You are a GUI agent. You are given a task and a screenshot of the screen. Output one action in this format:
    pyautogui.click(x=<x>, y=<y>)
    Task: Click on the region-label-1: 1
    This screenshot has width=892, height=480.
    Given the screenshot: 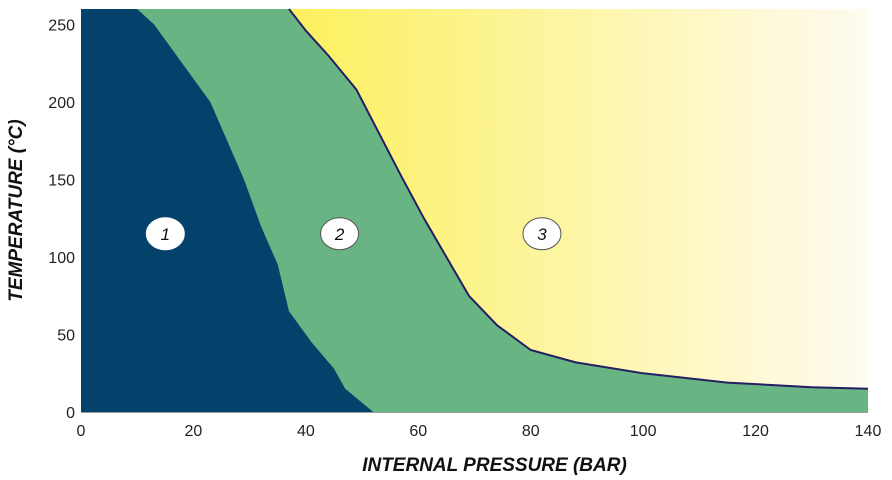 What is the action you would take?
    pyautogui.click(x=165, y=234)
    